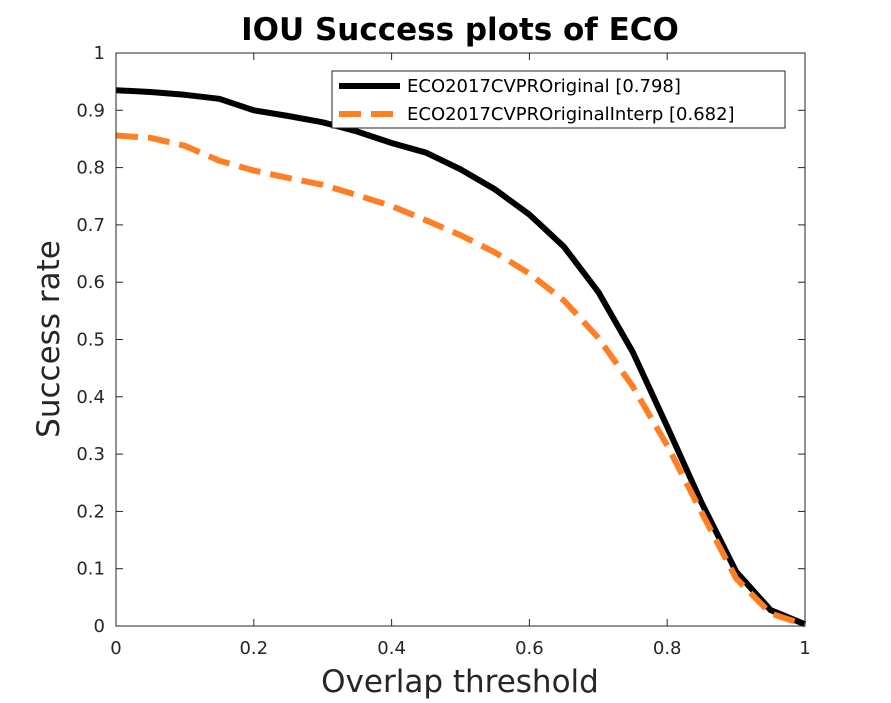  Describe the element at coordinates (90, 168) in the screenshot. I see `y-tick-label: 0.8` at that location.